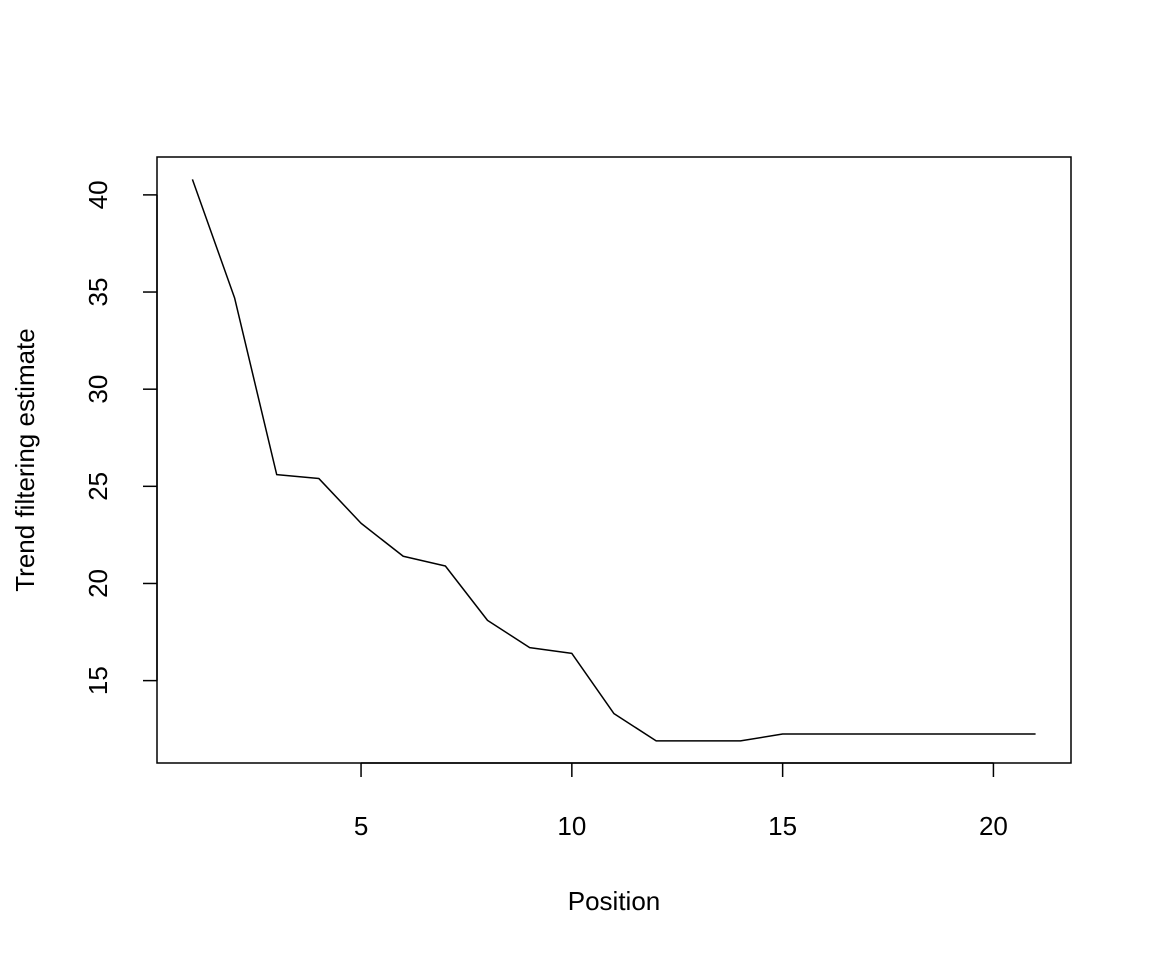 This screenshot has height=960, width=1152. I want to click on y-tick-label: 35, so click(98, 292).